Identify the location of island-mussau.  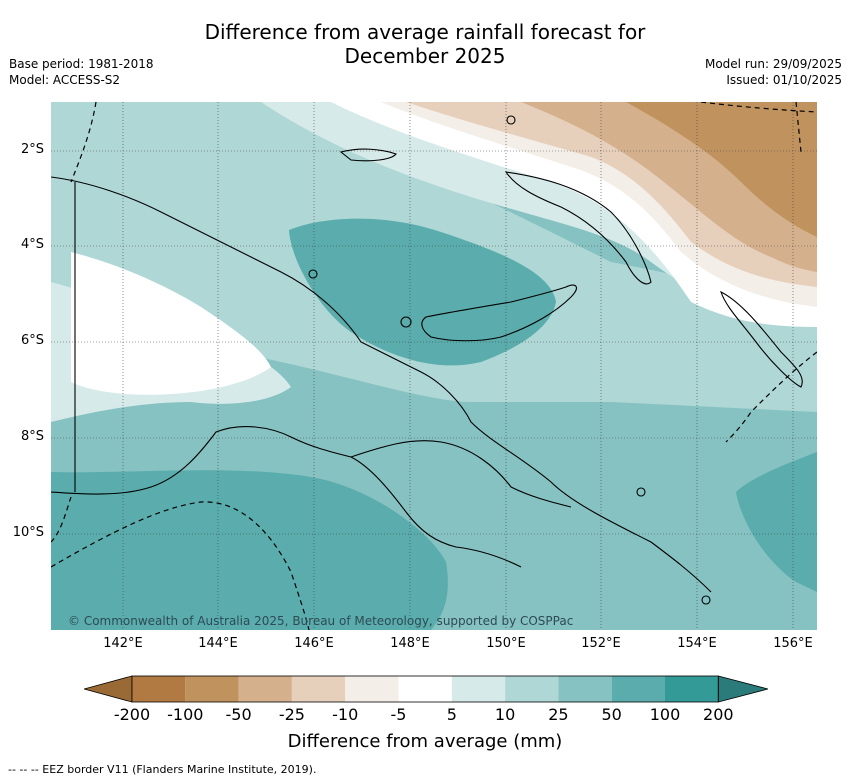
(511, 120).